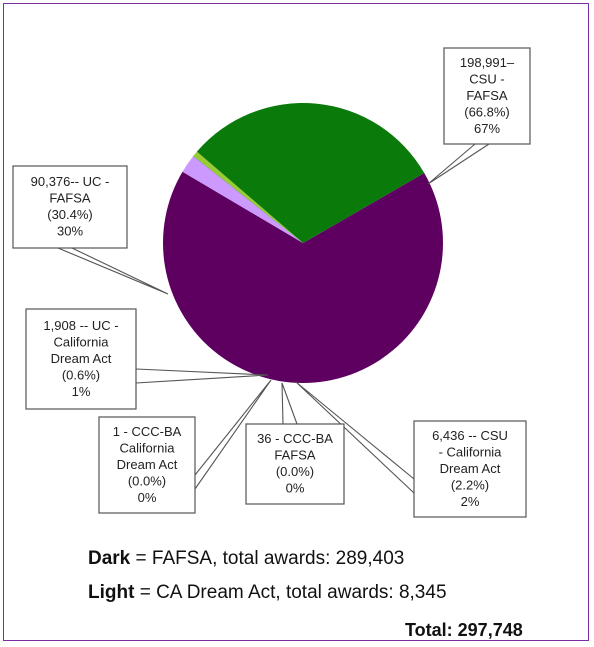 The height and width of the screenshot is (647, 594). What do you see at coordinates (81, 391) in the screenshot?
I see `callout-label-uc-dream-act-line-5: 1%` at bounding box center [81, 391].